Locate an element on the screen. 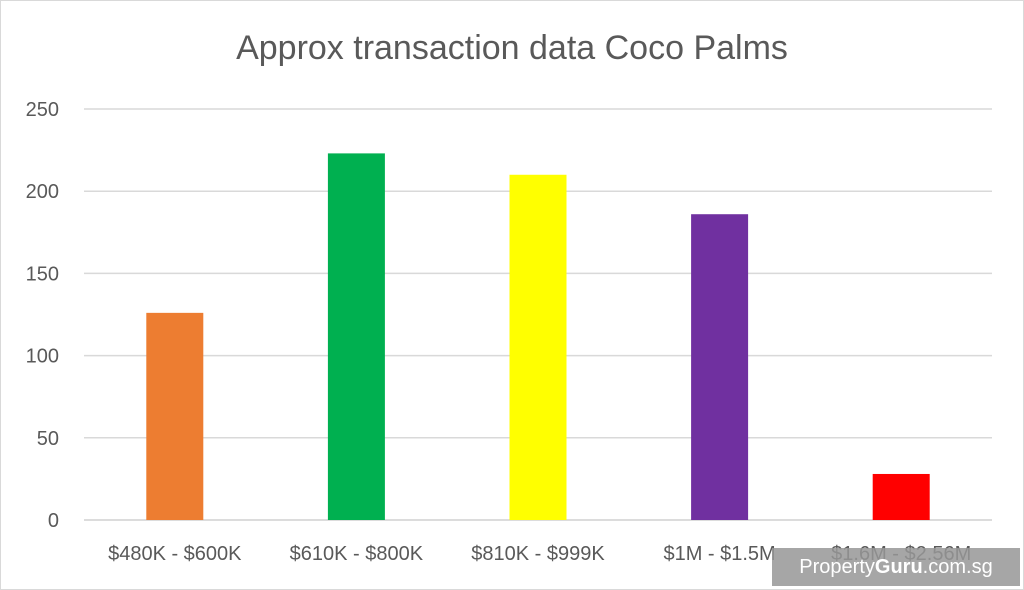 The image size is (1024, 590). propertyguru-watermark: PropertyGuru.com.sg is located at coordinates (896, 567).